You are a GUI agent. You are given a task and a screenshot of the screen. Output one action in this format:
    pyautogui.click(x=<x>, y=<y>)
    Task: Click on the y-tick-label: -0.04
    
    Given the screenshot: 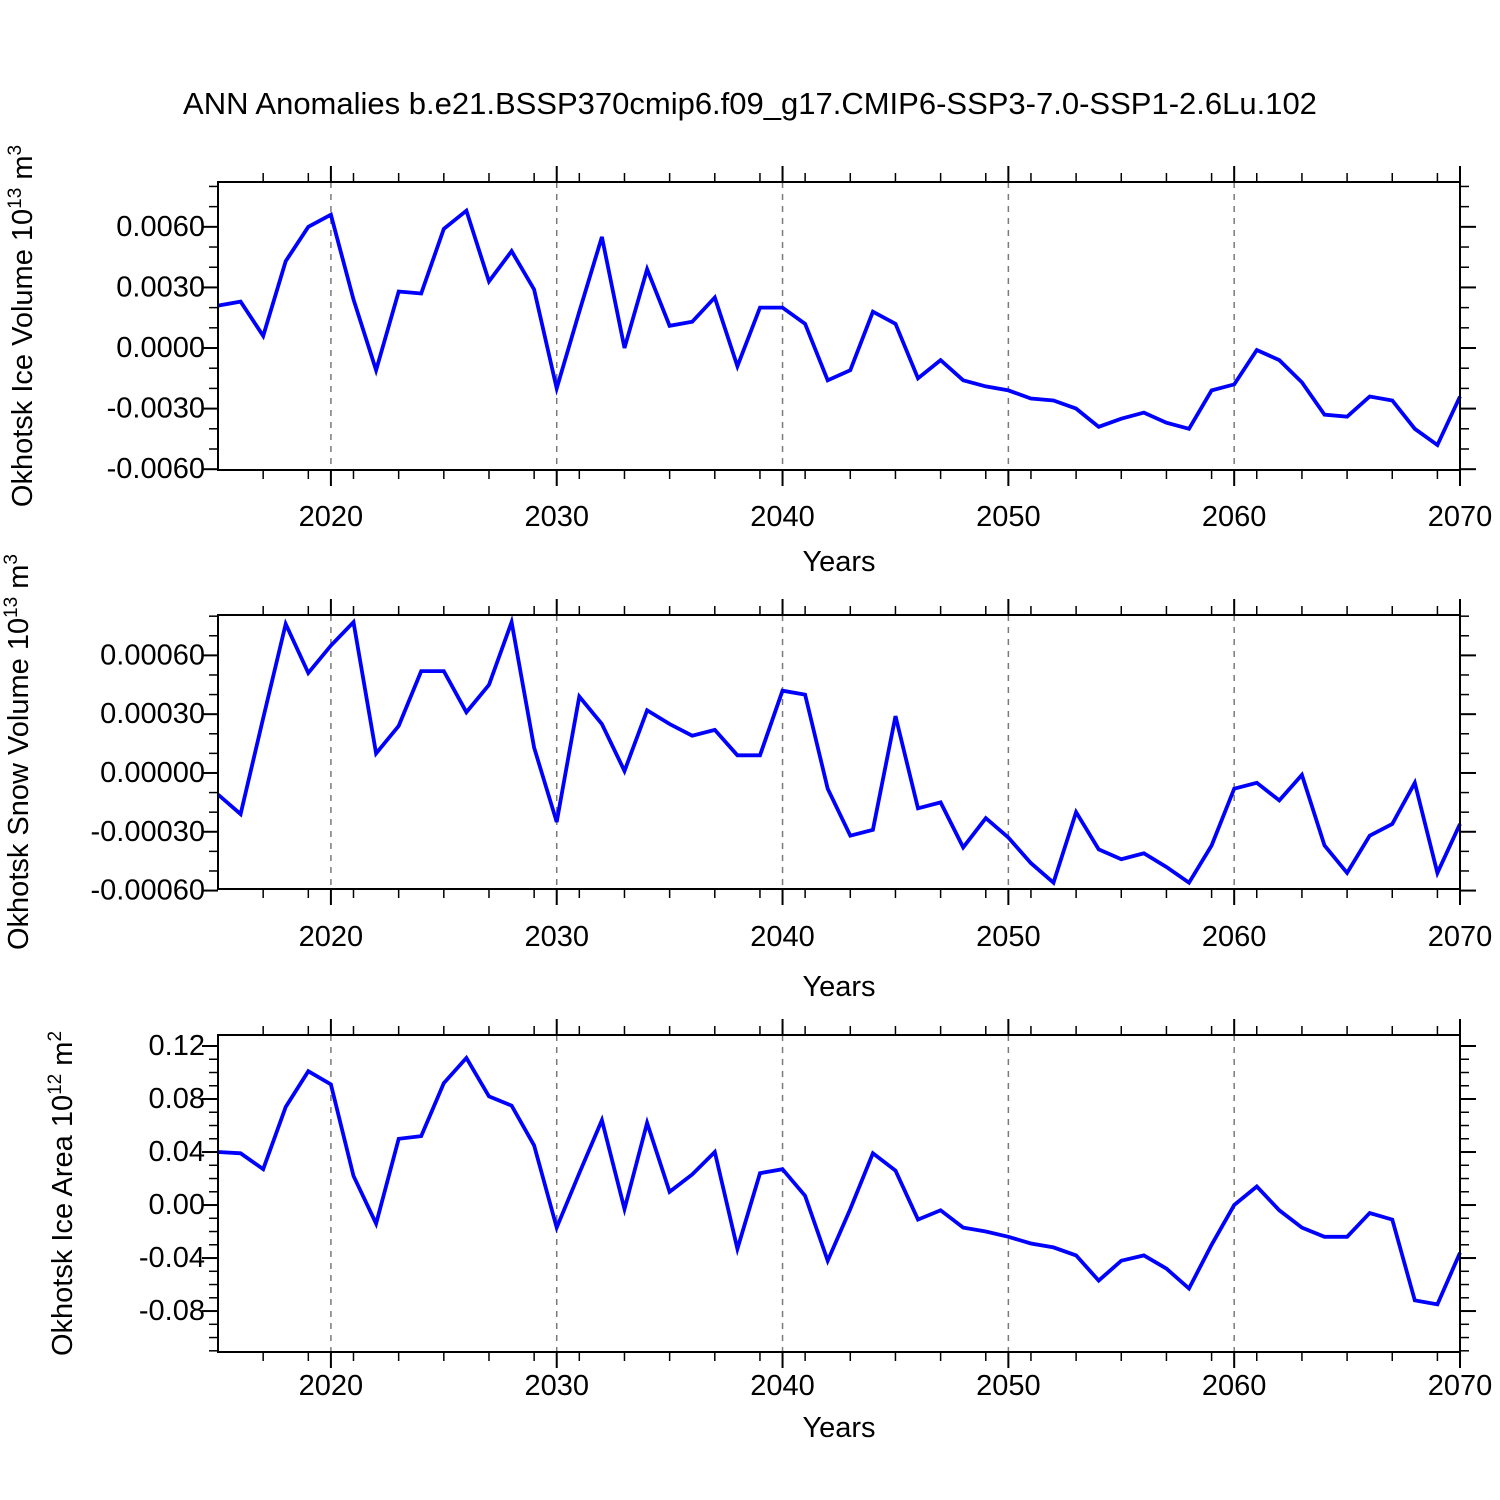 What is the action you would take?
    pyautogui.click(x=172, y=1258)
    